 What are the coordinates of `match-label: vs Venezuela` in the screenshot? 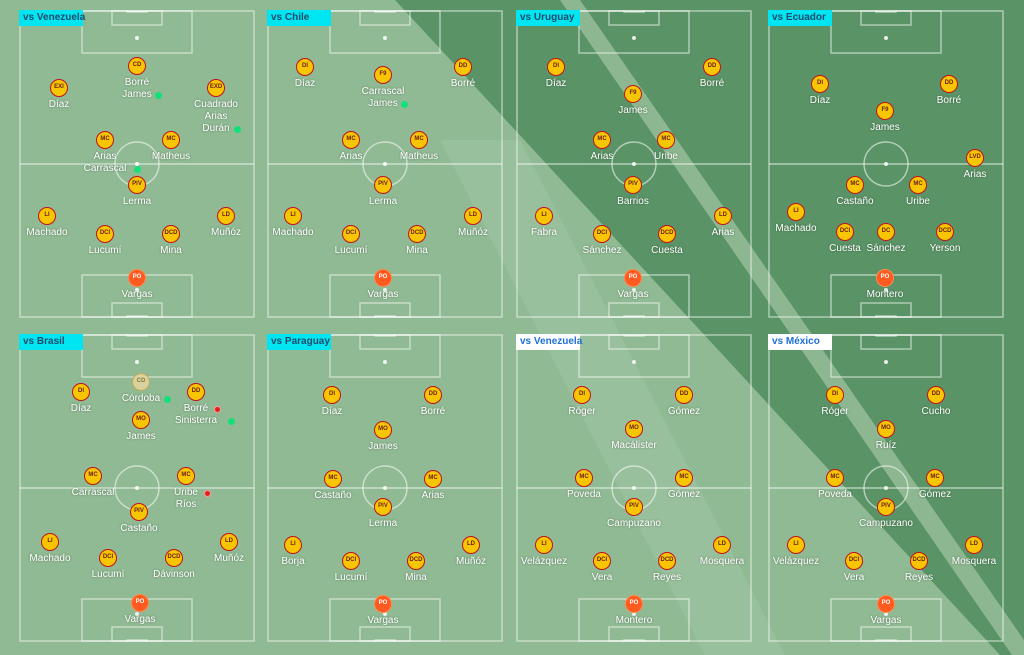 It's located at (52, 18).